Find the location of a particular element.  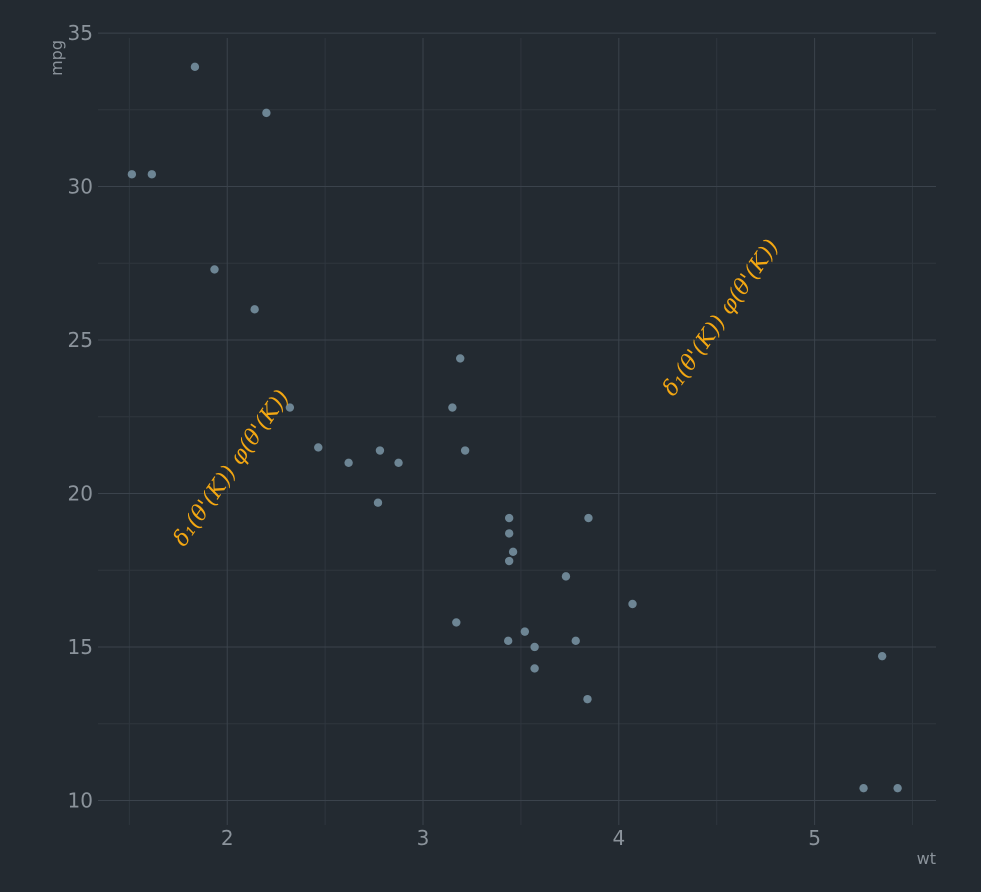

x-tick-label: 3 is located at coordinates (423, 838).